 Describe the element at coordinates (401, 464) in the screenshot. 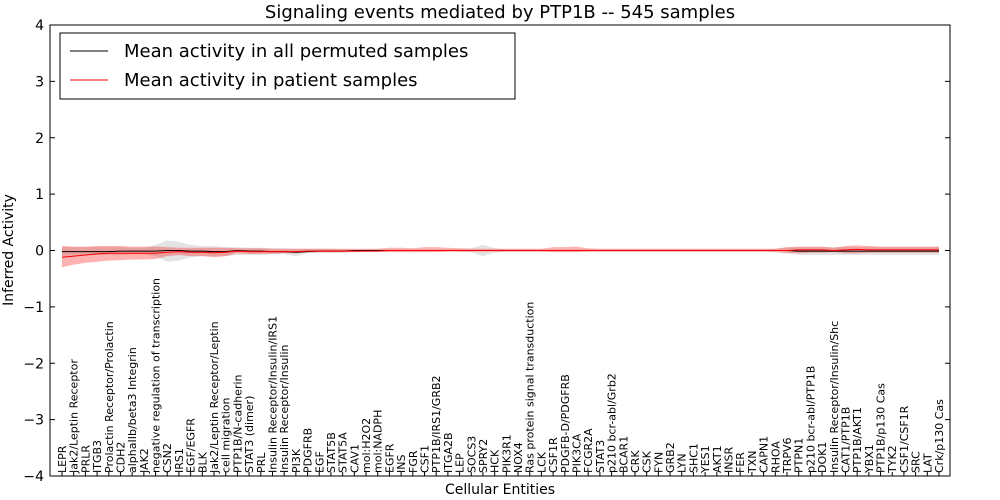

I see `x-tick-label: INS` at that location.